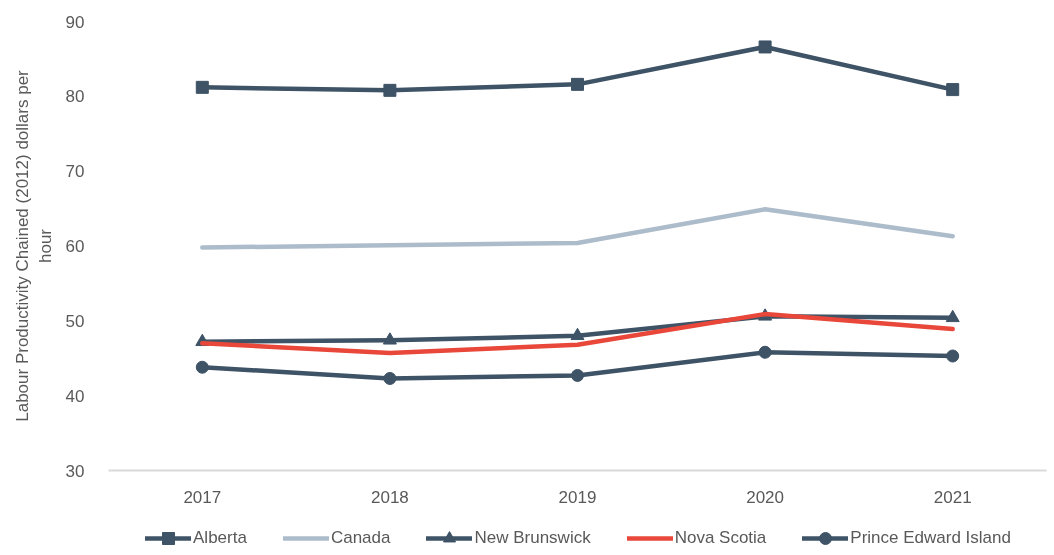 The width and height of the screenshot is (1054, 555). What do you see at coordinates (75, 22) in the screenshot?
I see `y-tick-label: 90` at bounding box center [75, 22].